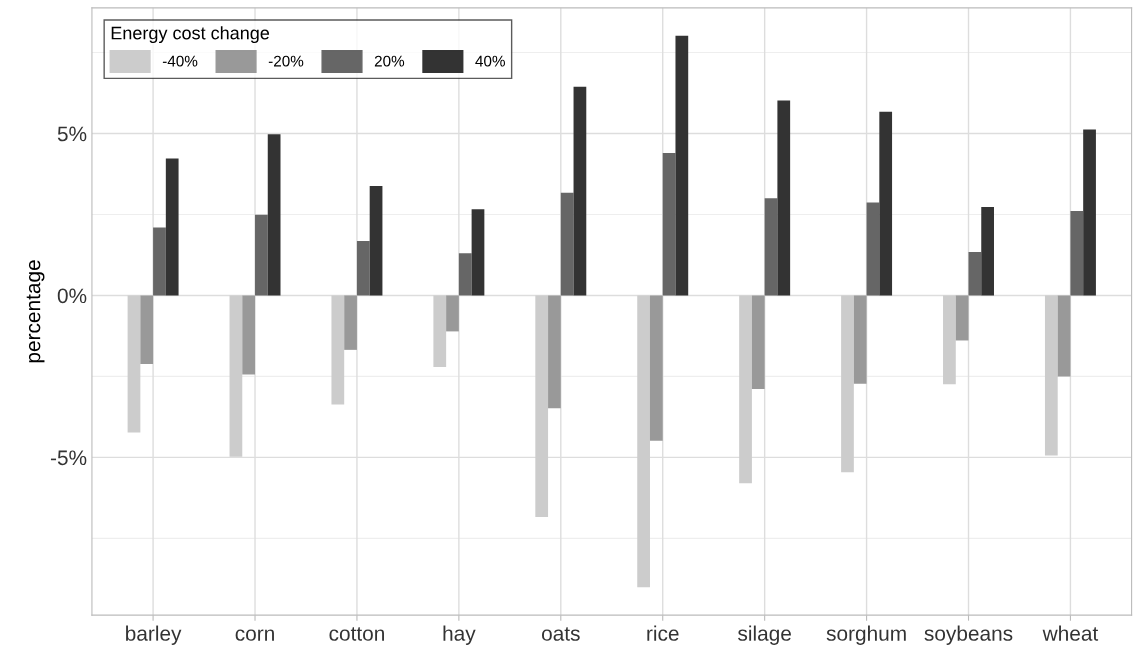 The height and width of the screenshot is (653, 1135). What do you see at coordinates (254, 635) in the screenshot?
I see `x-tick-label: corn` at bounding box center [254, 635].